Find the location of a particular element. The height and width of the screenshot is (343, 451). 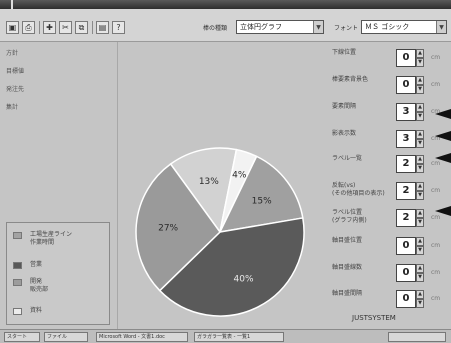

start-button: スタート is located at coordinates (22, 337).